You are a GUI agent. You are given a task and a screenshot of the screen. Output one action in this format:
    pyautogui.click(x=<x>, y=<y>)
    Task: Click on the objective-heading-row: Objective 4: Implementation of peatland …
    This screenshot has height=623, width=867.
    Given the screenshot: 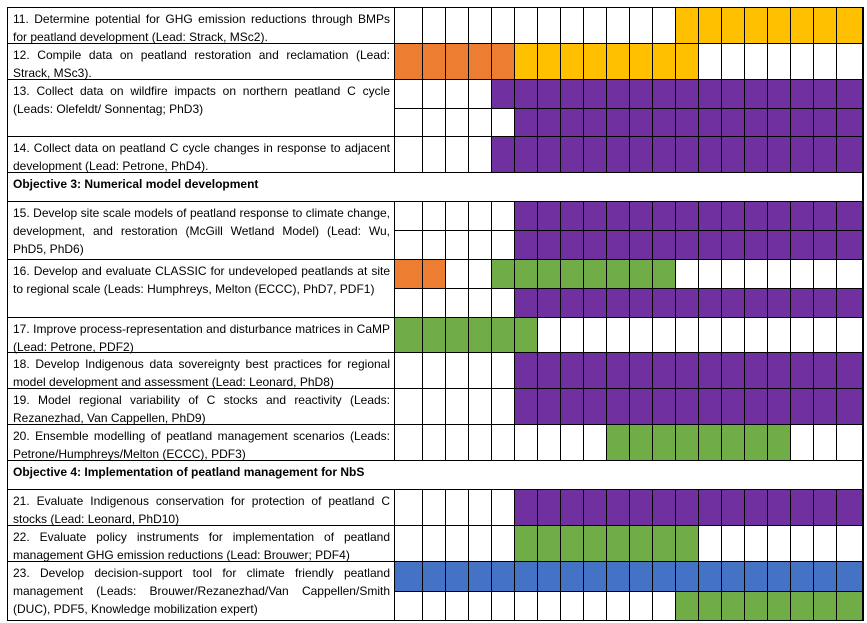 What is the action you would take?
    pyautogui.click(x=435, y=475)
    